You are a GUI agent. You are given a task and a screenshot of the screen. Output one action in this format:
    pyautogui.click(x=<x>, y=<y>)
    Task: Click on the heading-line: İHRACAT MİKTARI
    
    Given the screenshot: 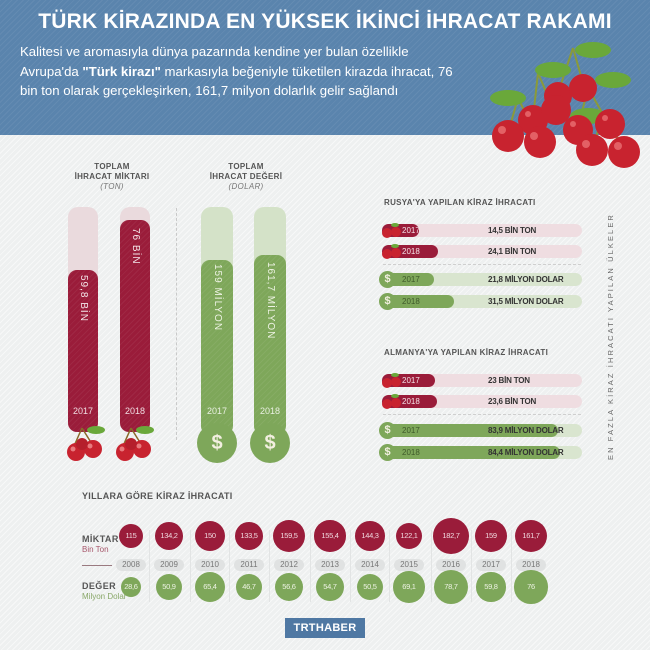 What is the action you would take?
    pyautogui.click(x=112, y=176)
    